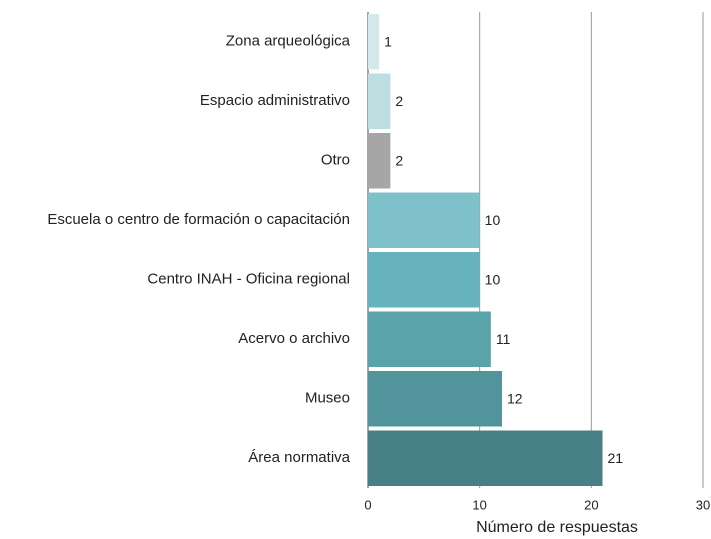  Describe the element at coordinates (616, 458) in the screenshot. I see `value-label: 21` at that location.